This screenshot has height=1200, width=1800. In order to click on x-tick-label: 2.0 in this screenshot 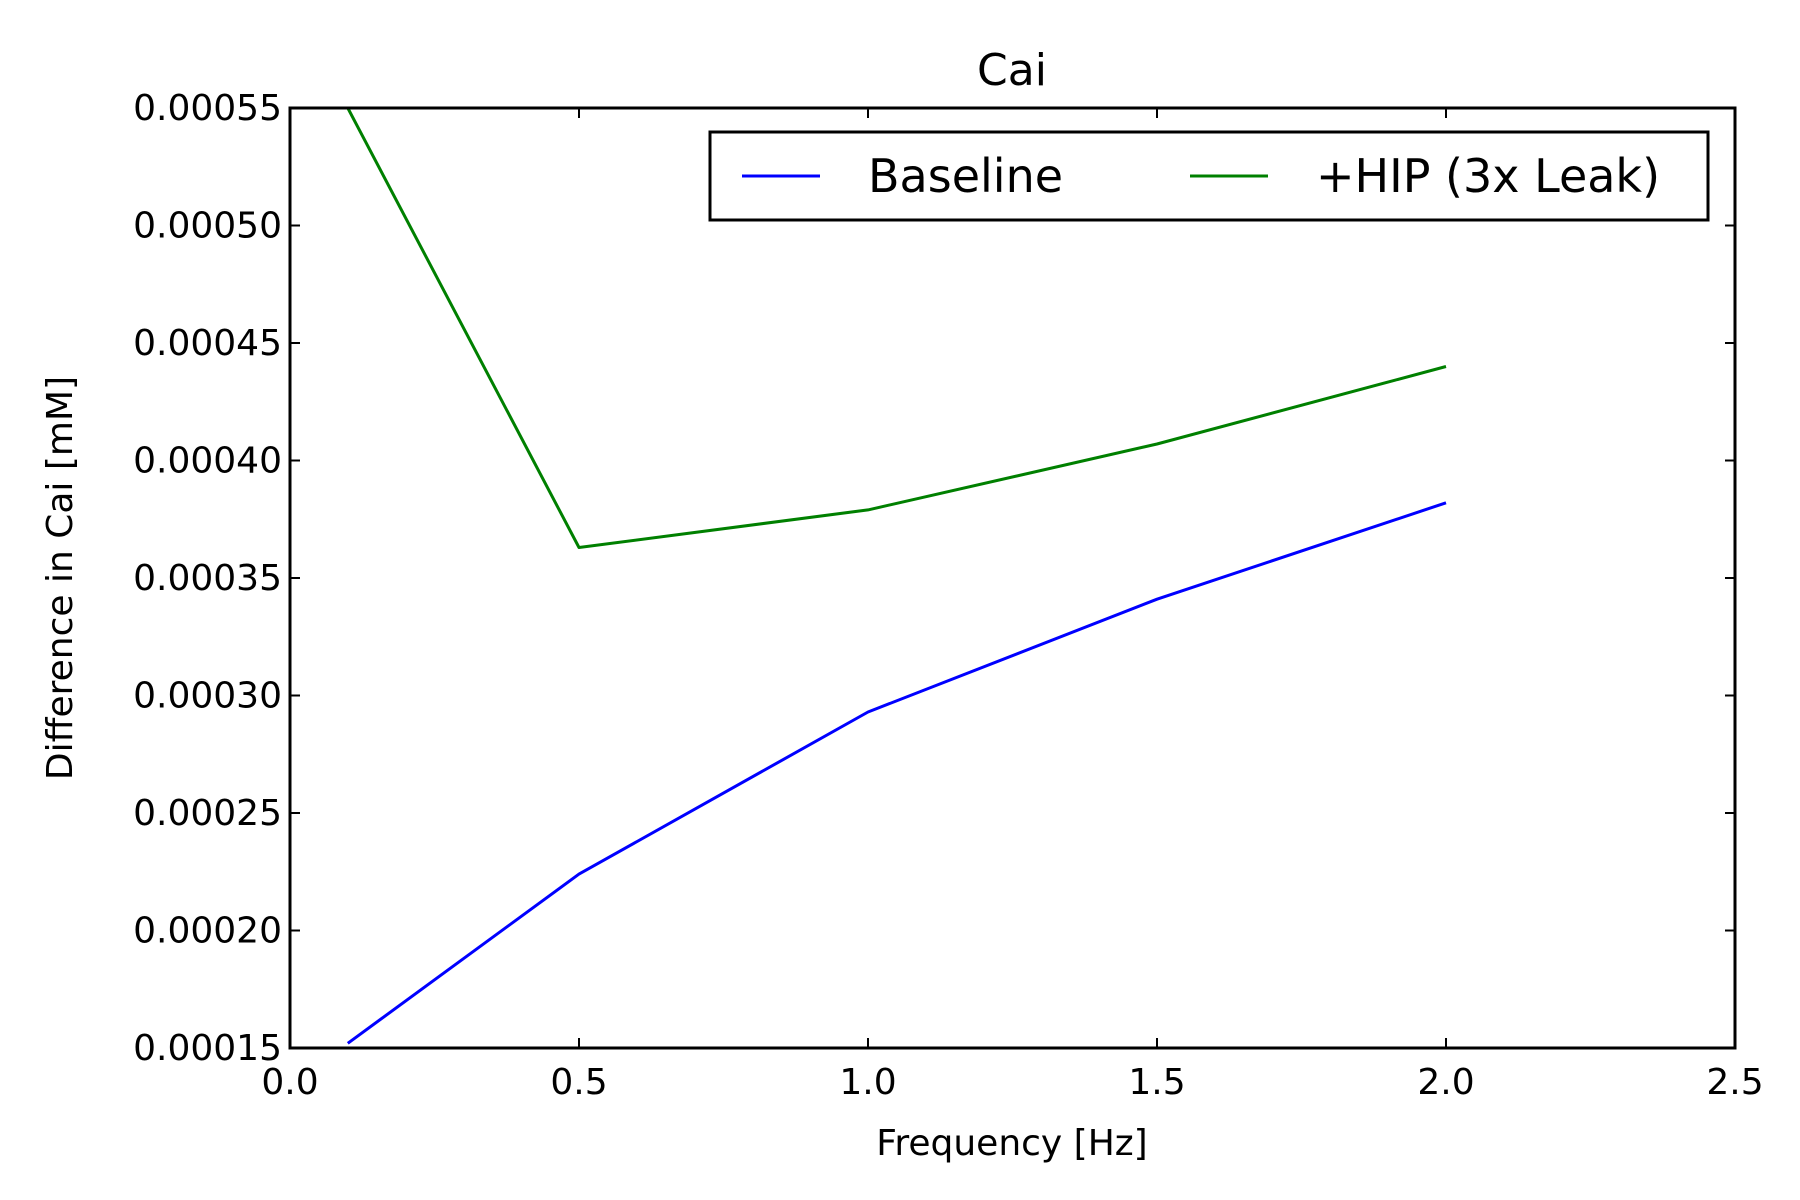, I will do `click(1445, 1082)`.